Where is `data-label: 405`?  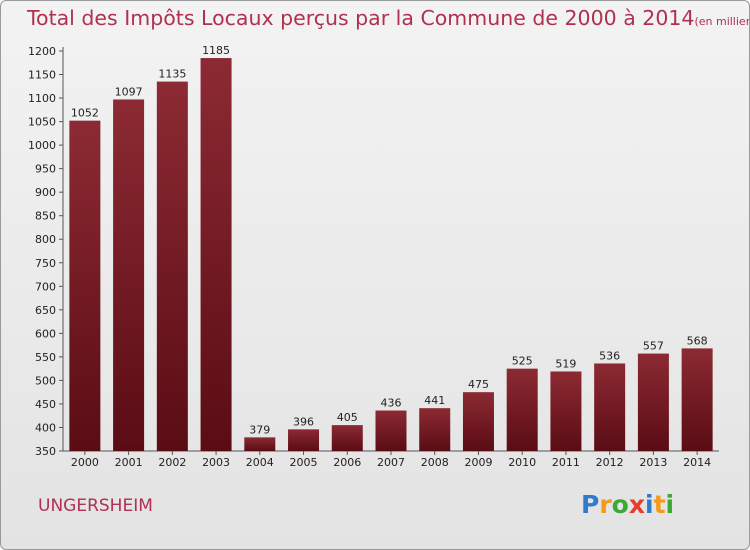 data-label: 405 is located at coordinates (347, 417).